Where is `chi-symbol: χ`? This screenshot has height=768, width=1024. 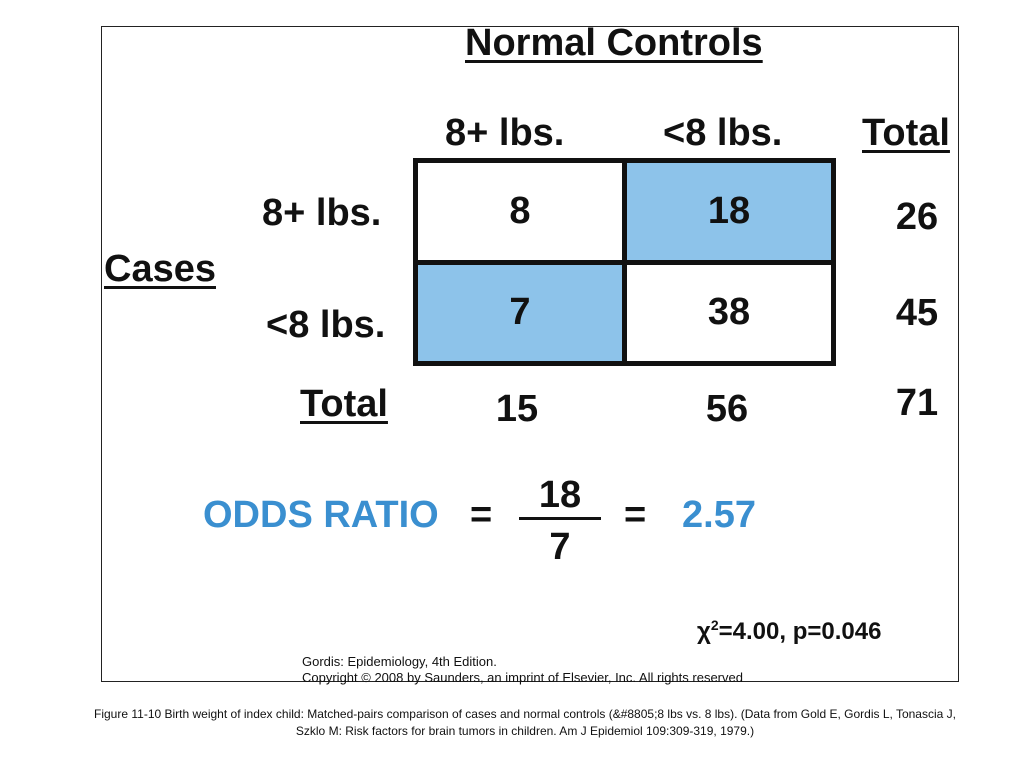 chi-symbol: χ is located at coordinates (704, 631).